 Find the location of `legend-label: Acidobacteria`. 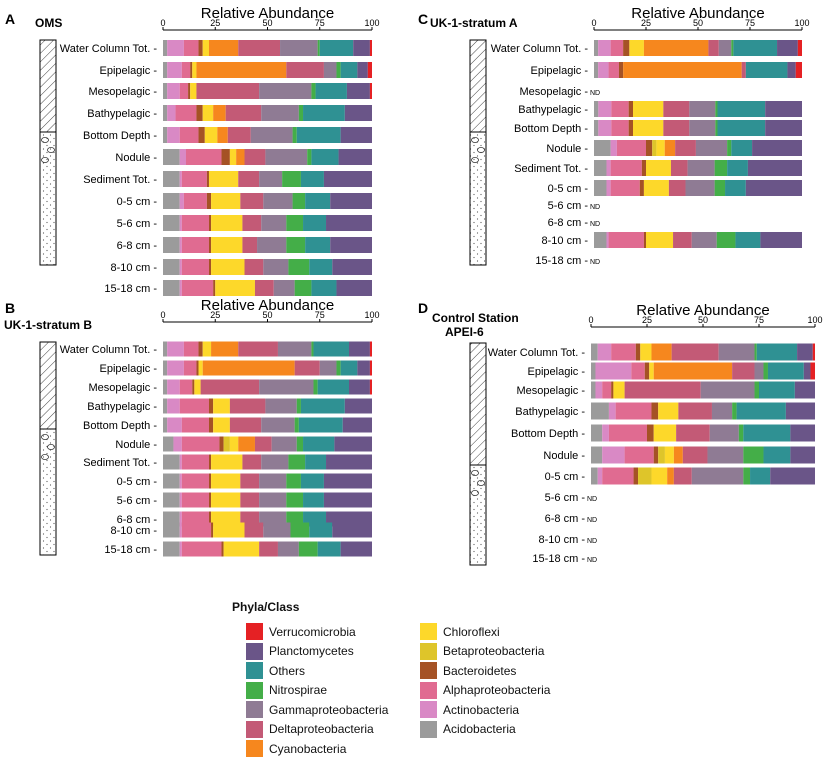

legend-label: Acidobacteria is located at coordinates (479, 729).